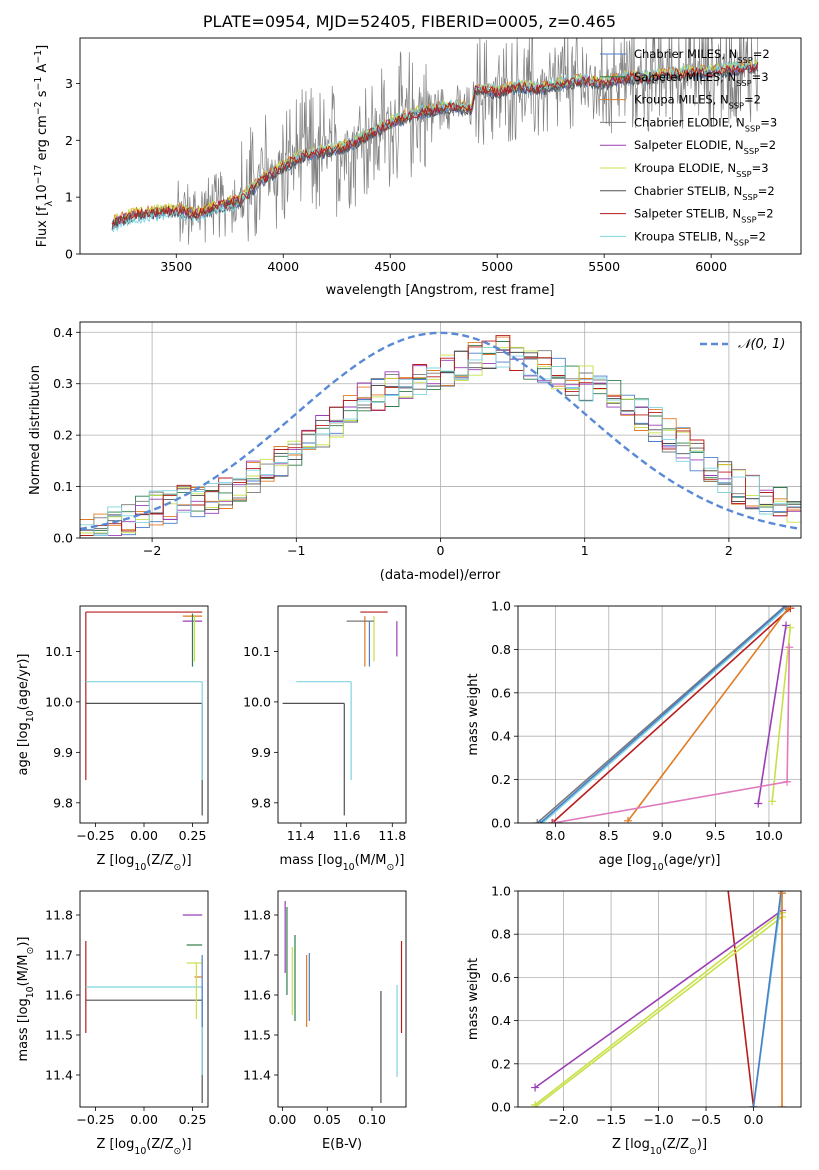 The height and width of the screenshot is (1170, 819). I want to click on x-tick-label: 11.6, so click(347, 835).